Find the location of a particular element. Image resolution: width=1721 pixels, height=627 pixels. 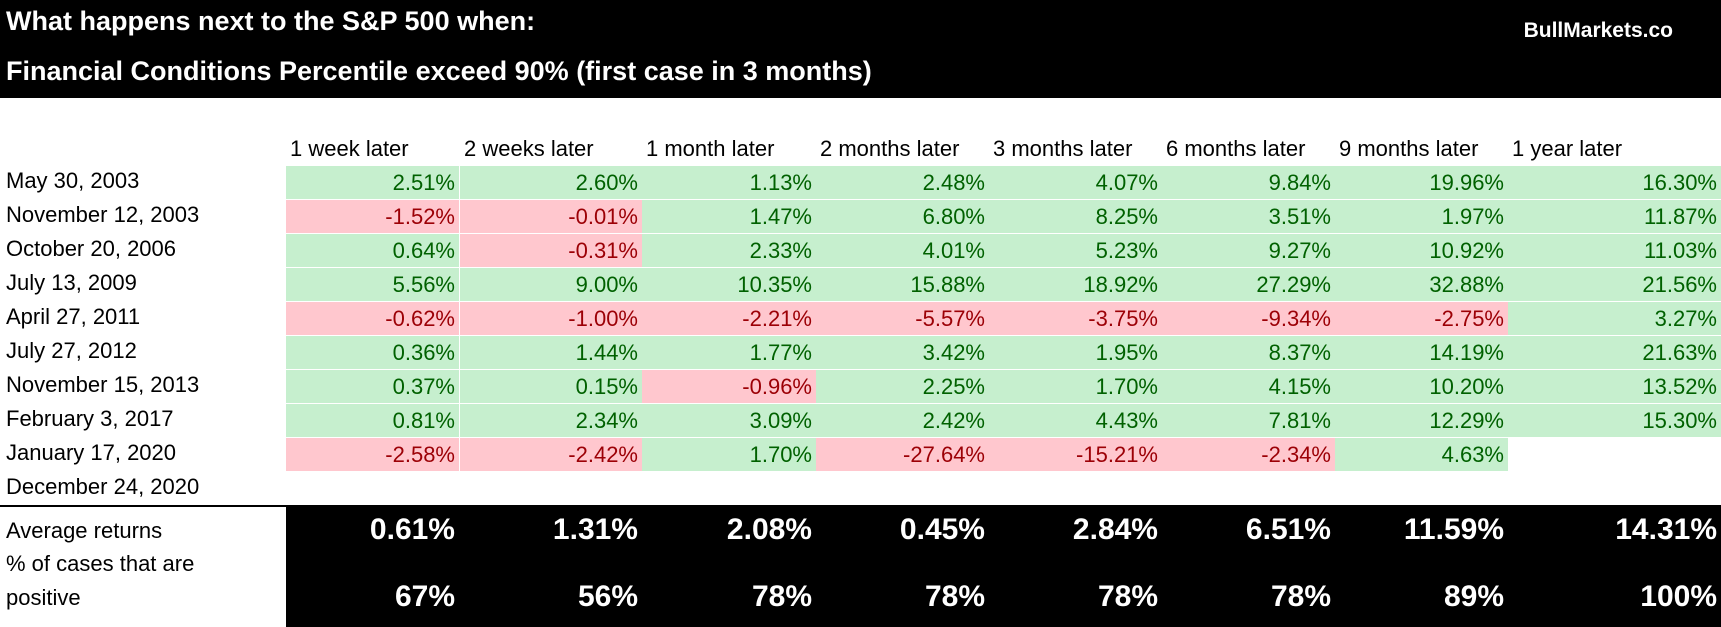

positive-return-cell: 21.56% is located at coordinates (1614, 284).